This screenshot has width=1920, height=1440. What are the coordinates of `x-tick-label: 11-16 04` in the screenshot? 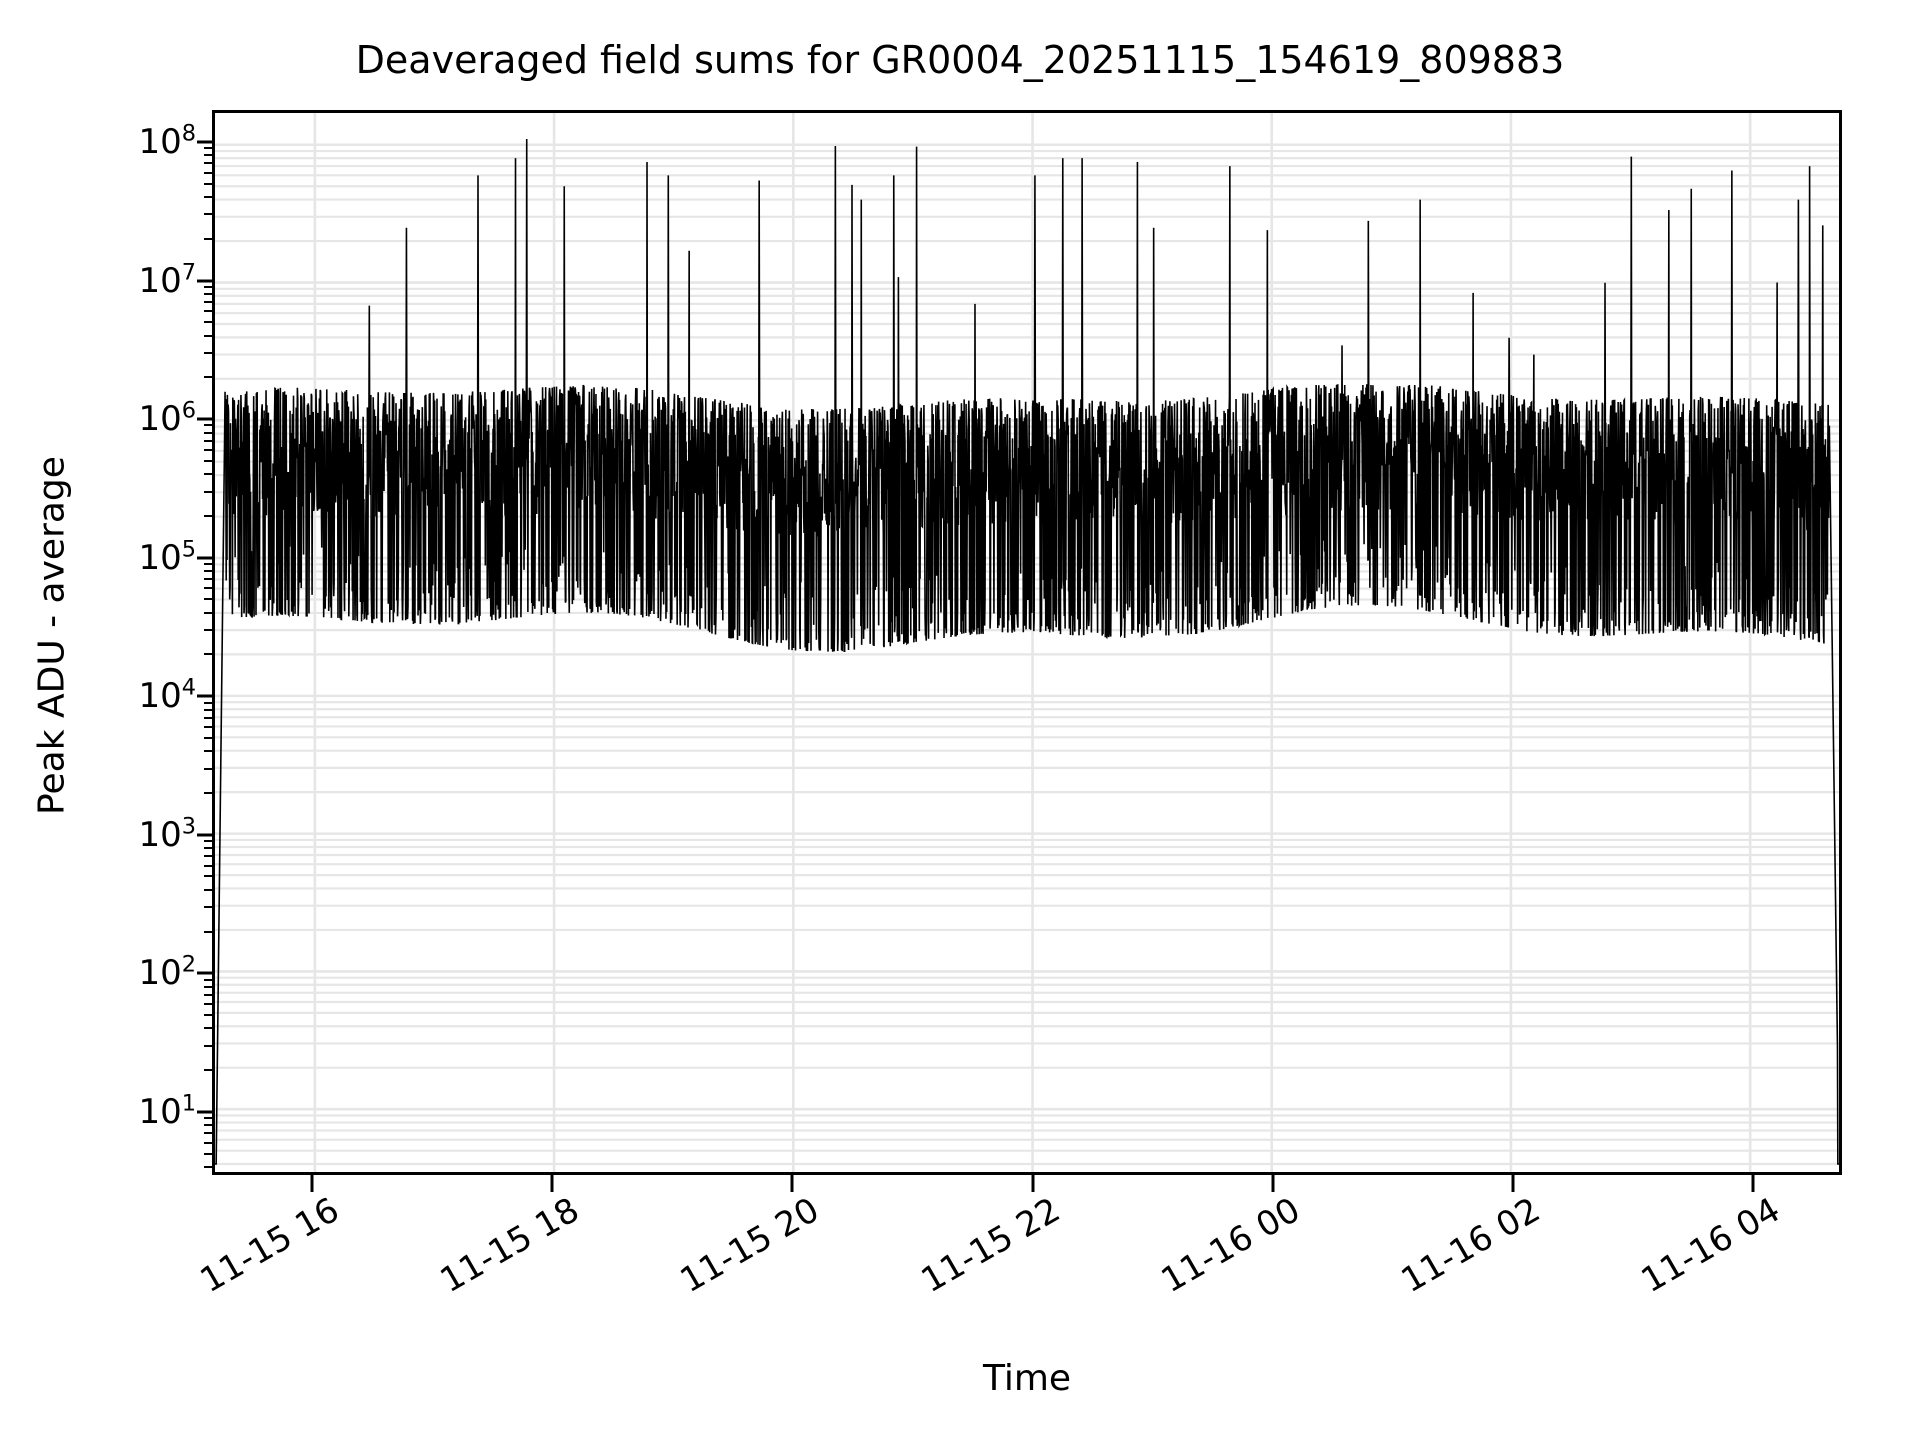 It's located at (1710, 1246).